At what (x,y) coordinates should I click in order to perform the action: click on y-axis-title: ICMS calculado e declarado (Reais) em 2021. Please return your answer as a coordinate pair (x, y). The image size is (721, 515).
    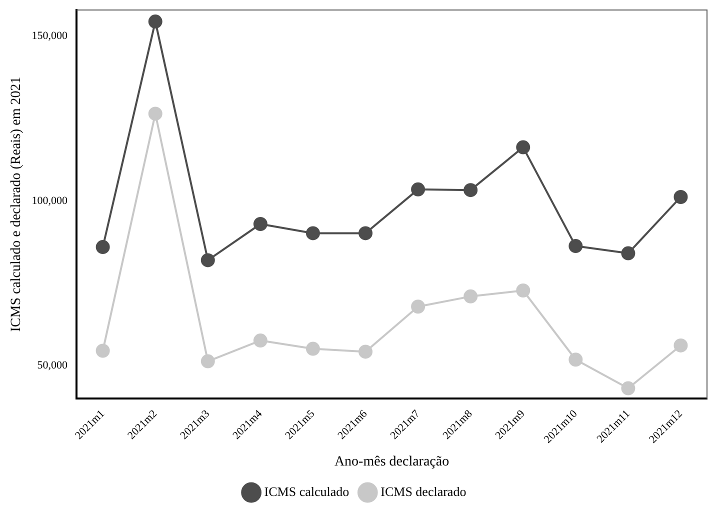
    Looking at the image, I should click on (16, 204).